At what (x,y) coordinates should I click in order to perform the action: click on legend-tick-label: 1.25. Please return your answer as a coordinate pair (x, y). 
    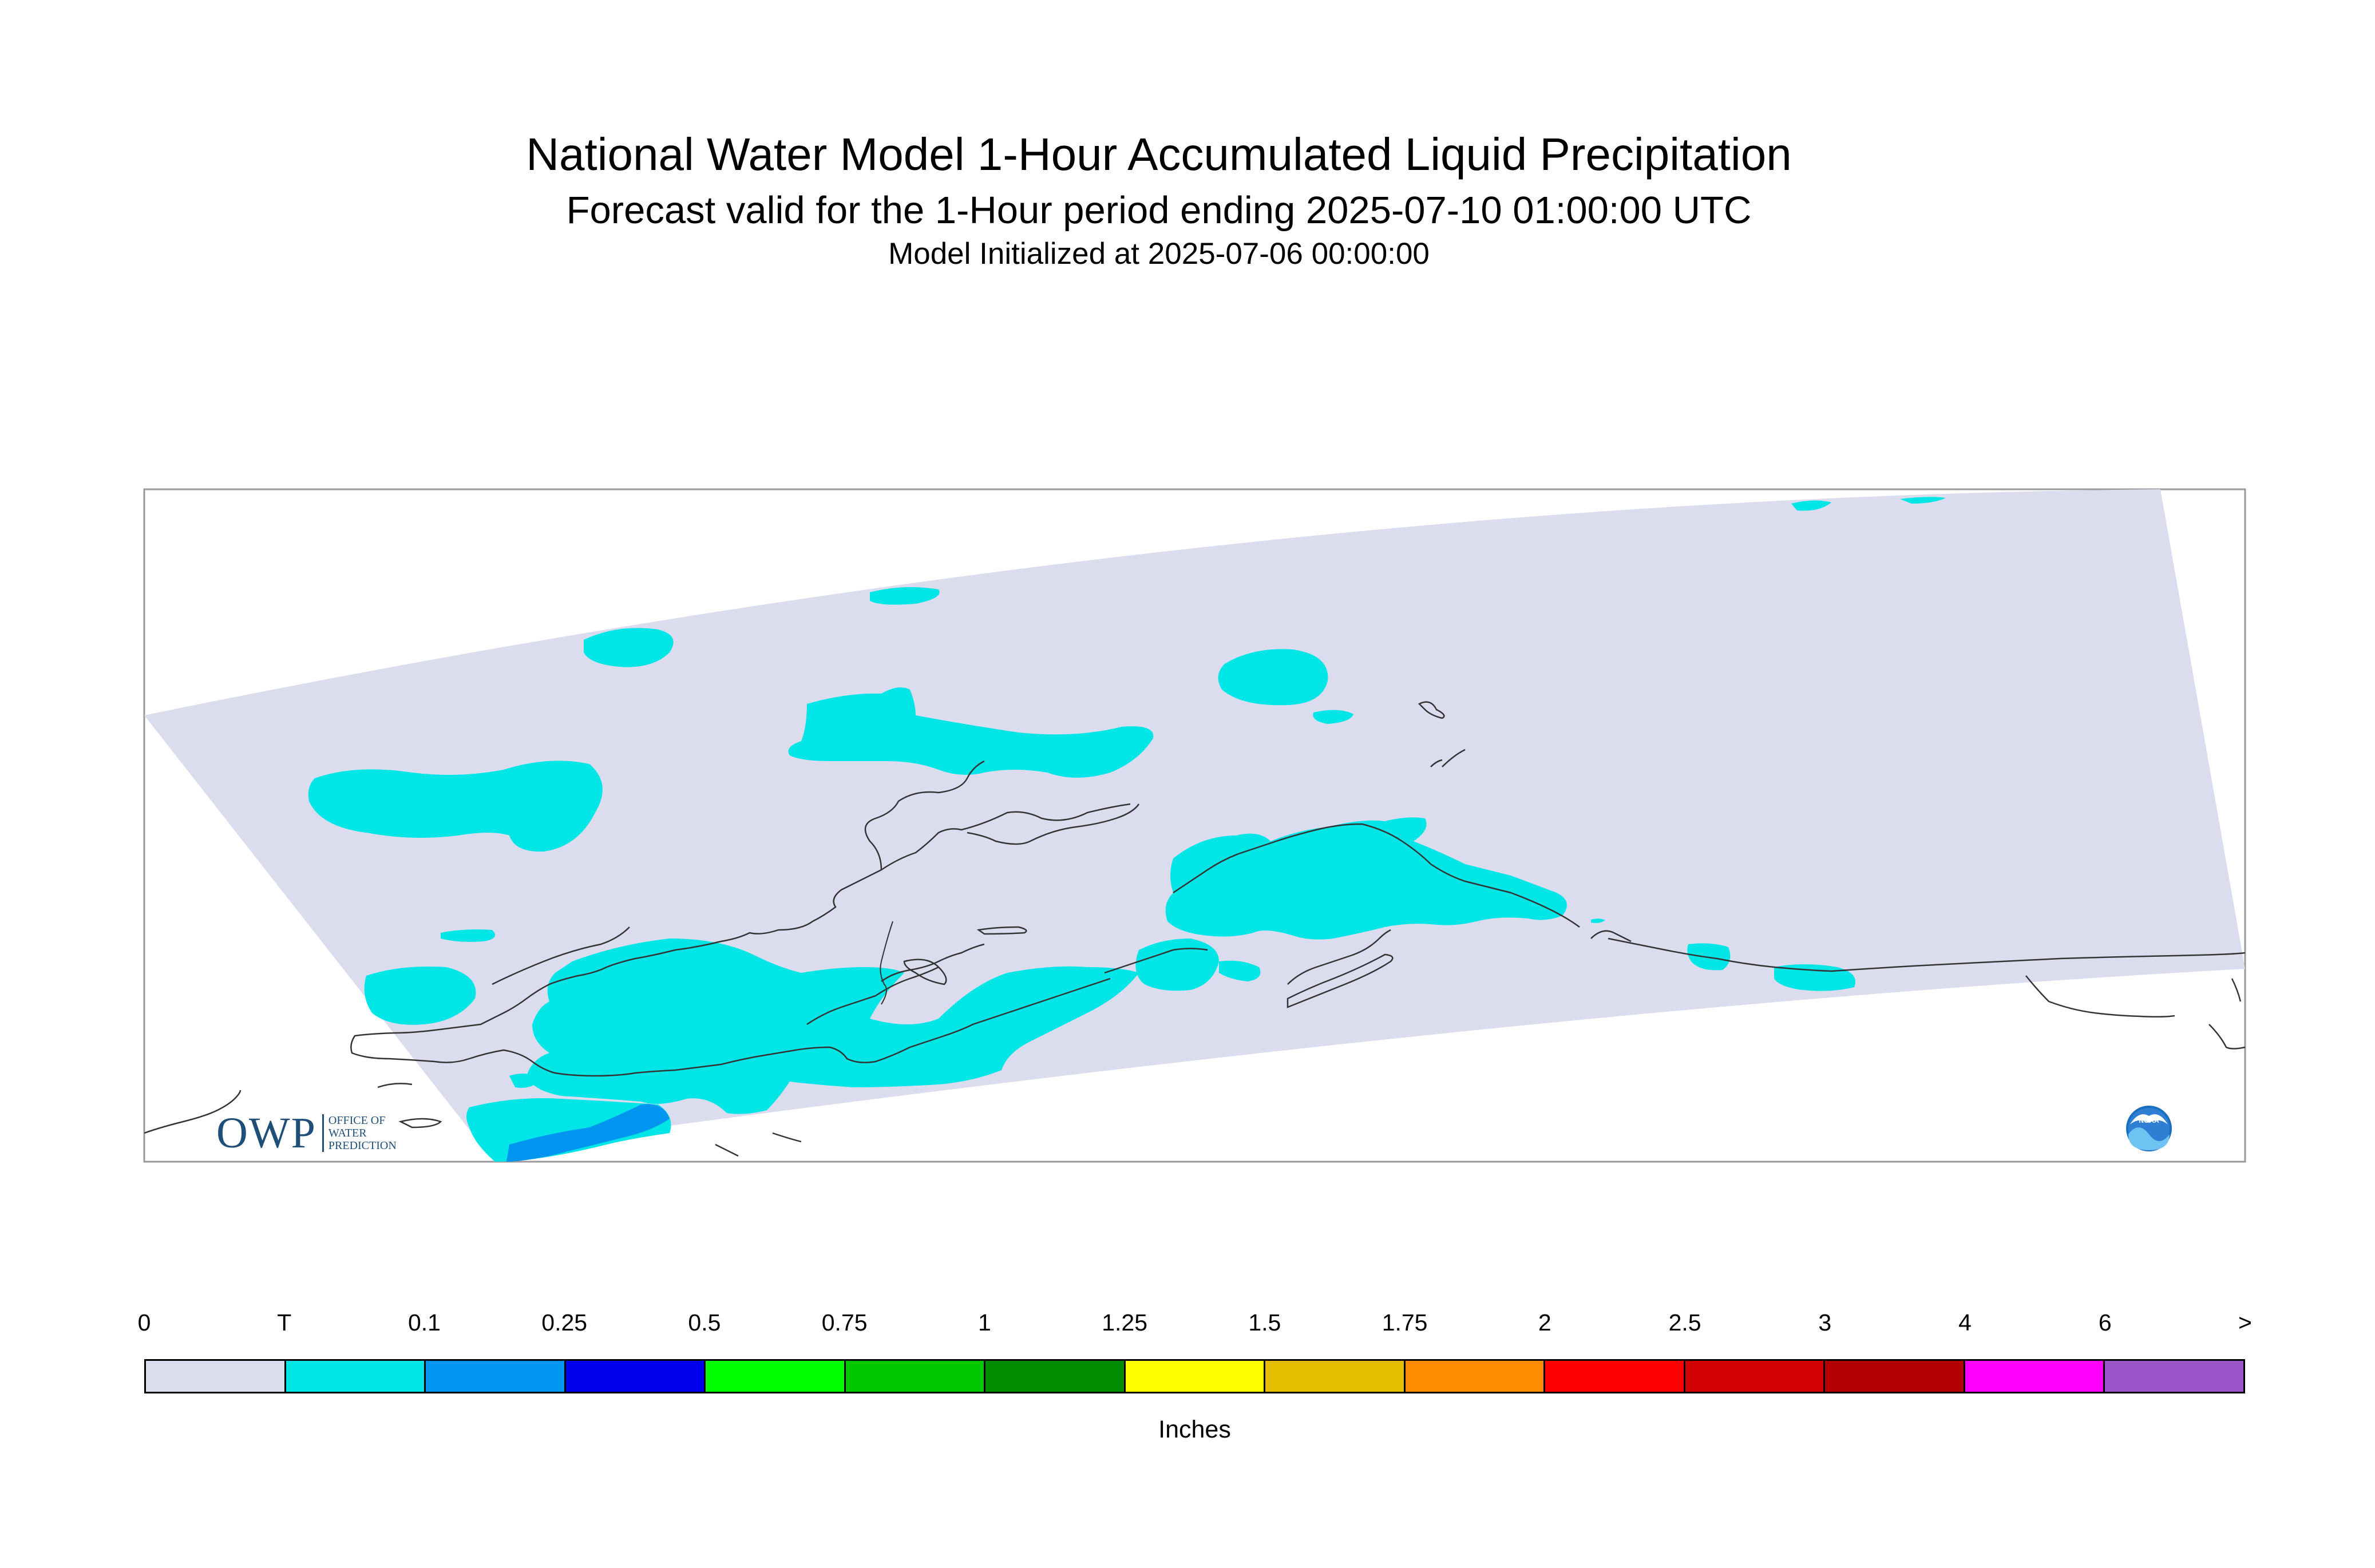
    Looking at the image, I should click on (1125, 1322).